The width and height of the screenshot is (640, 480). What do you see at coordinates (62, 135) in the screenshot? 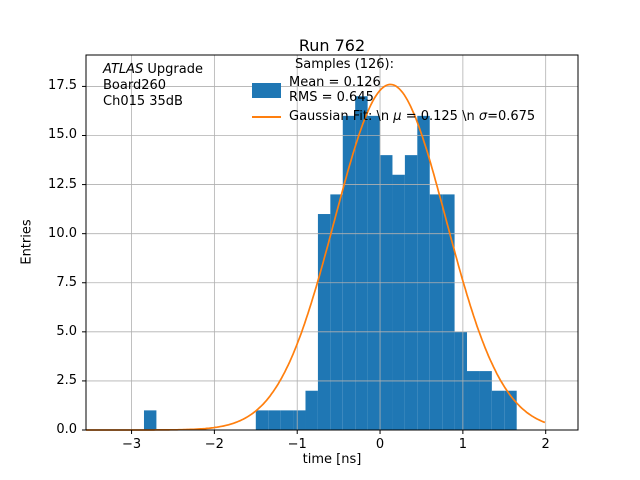
I see `y-tick-label: 15.0` at bounding box center [62, 135].